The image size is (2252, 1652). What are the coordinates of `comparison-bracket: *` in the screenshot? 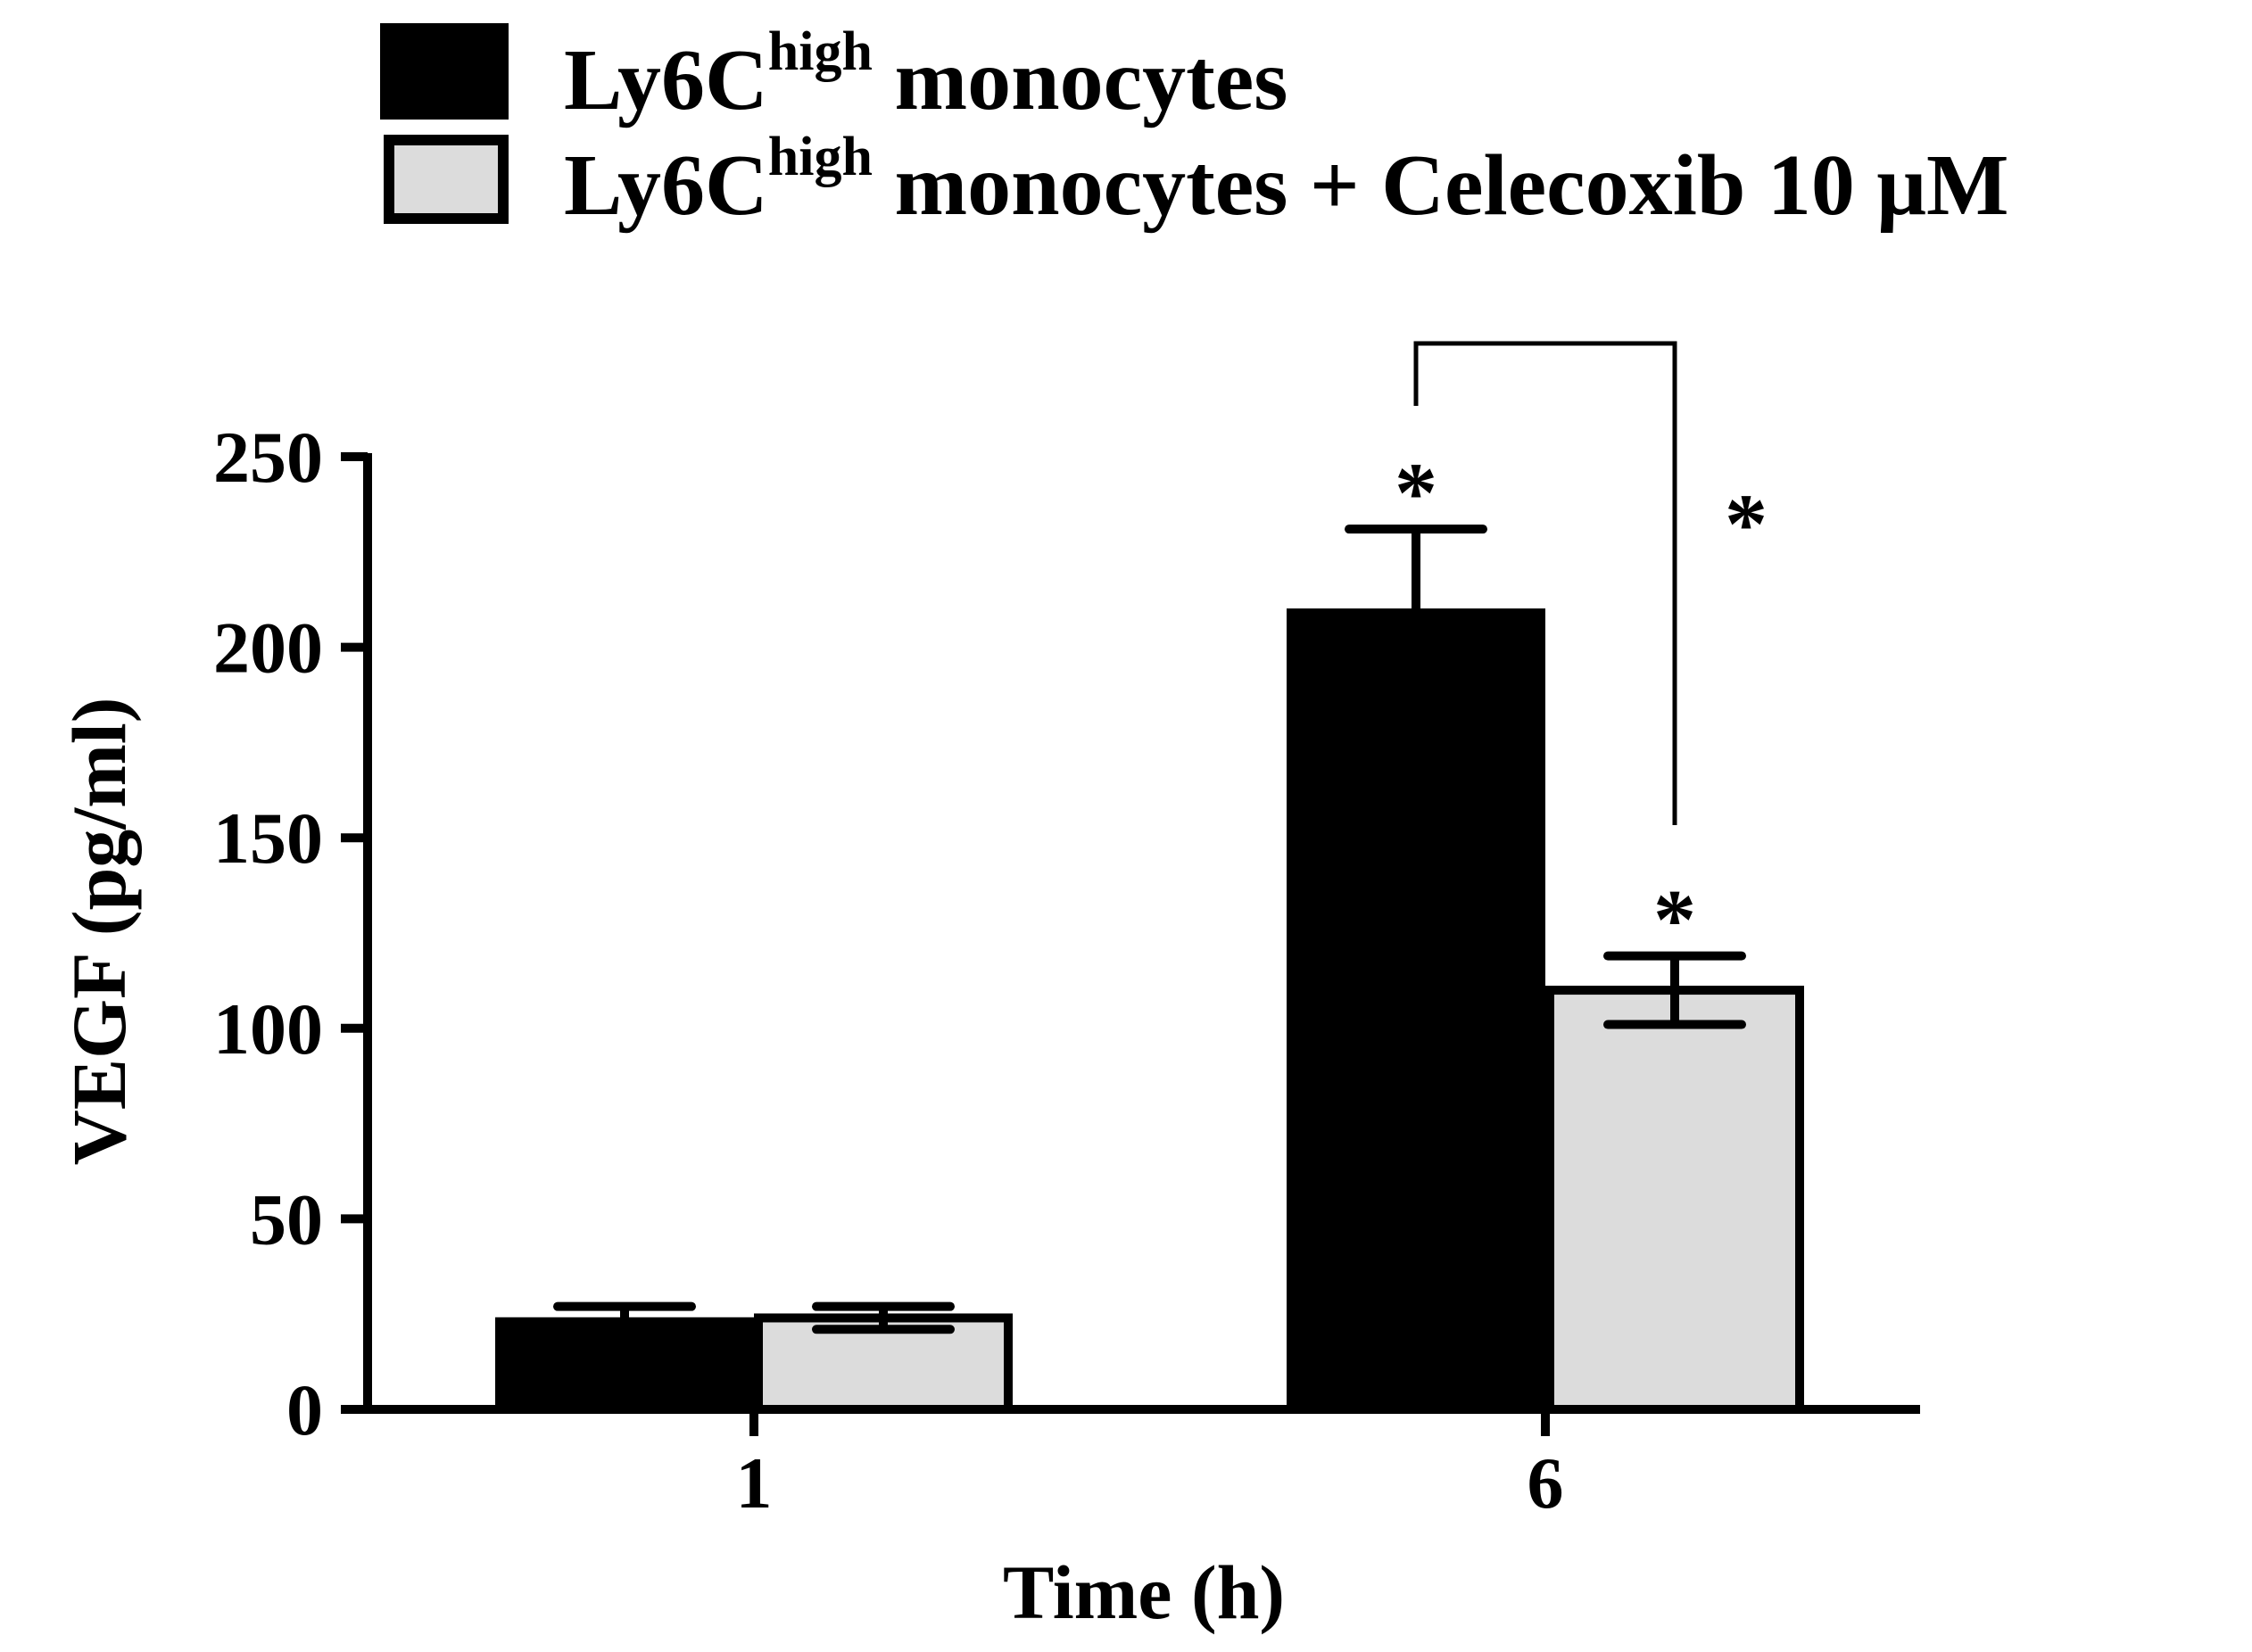 It's located at (1590, 583).